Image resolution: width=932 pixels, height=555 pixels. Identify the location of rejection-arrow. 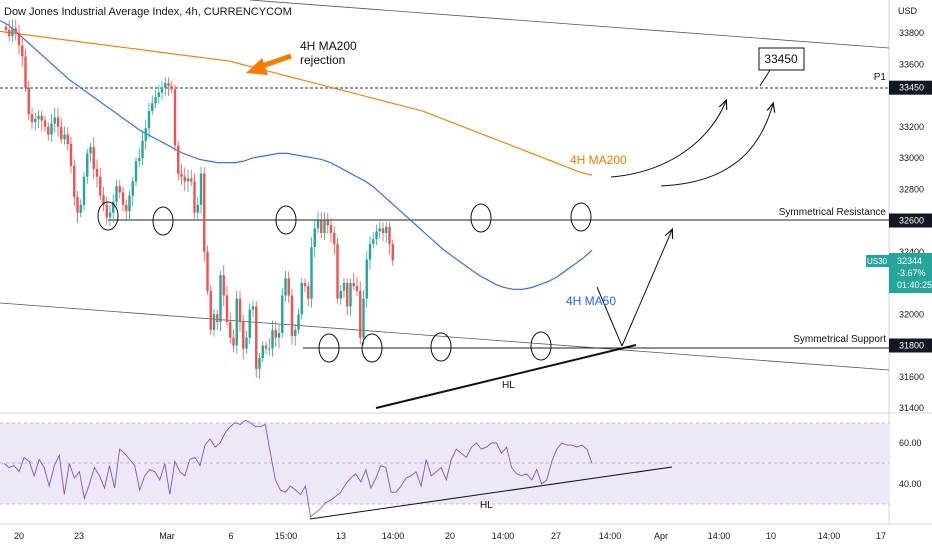
(269, 64).